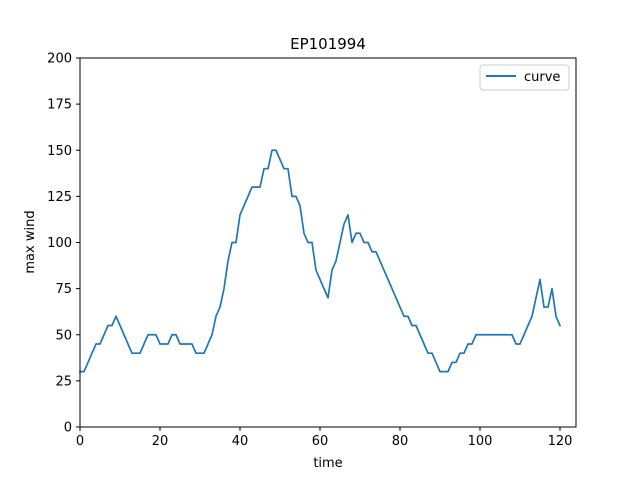  What do you see at coordinates (240, 441) in the screenshot?
I see `x-tick-label: 40` at bounding box center [240, 441].